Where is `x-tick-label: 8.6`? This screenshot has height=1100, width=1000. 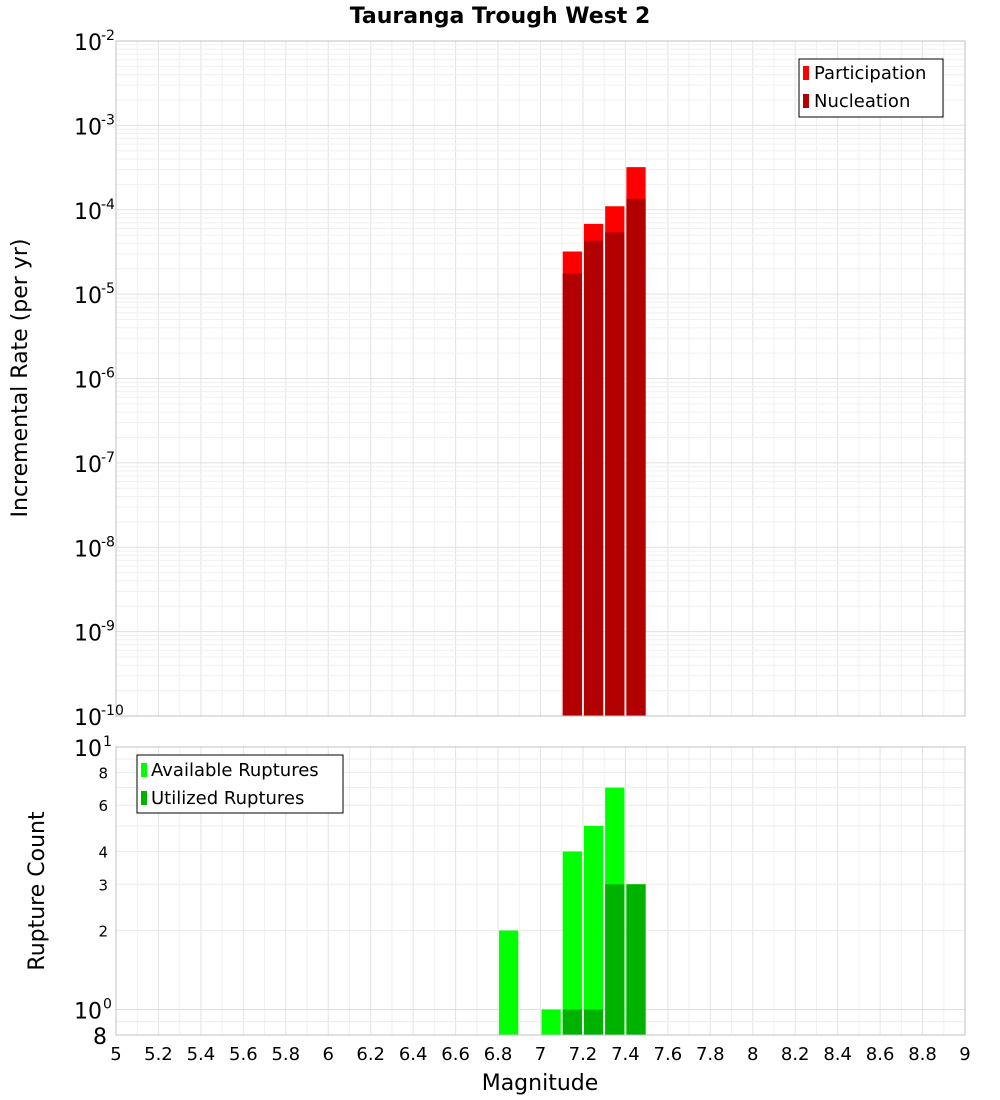
x-tick-label: 8.6 is located at coordinates (880, 1054).